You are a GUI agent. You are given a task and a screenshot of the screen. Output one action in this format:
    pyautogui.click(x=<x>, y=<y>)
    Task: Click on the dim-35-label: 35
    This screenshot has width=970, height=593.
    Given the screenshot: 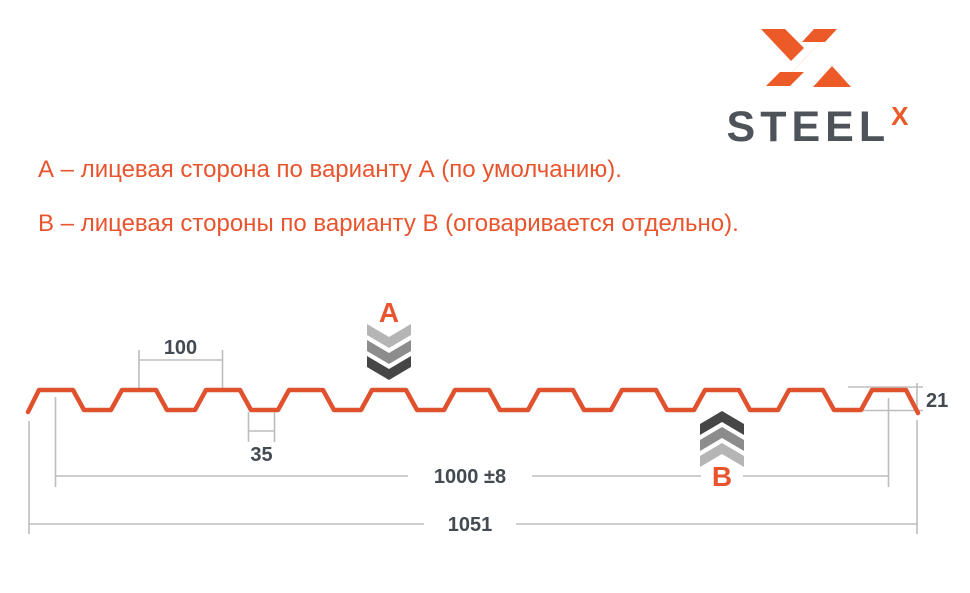 What is the action you would take?
    pyautogui.click(x=261, y=455)
    